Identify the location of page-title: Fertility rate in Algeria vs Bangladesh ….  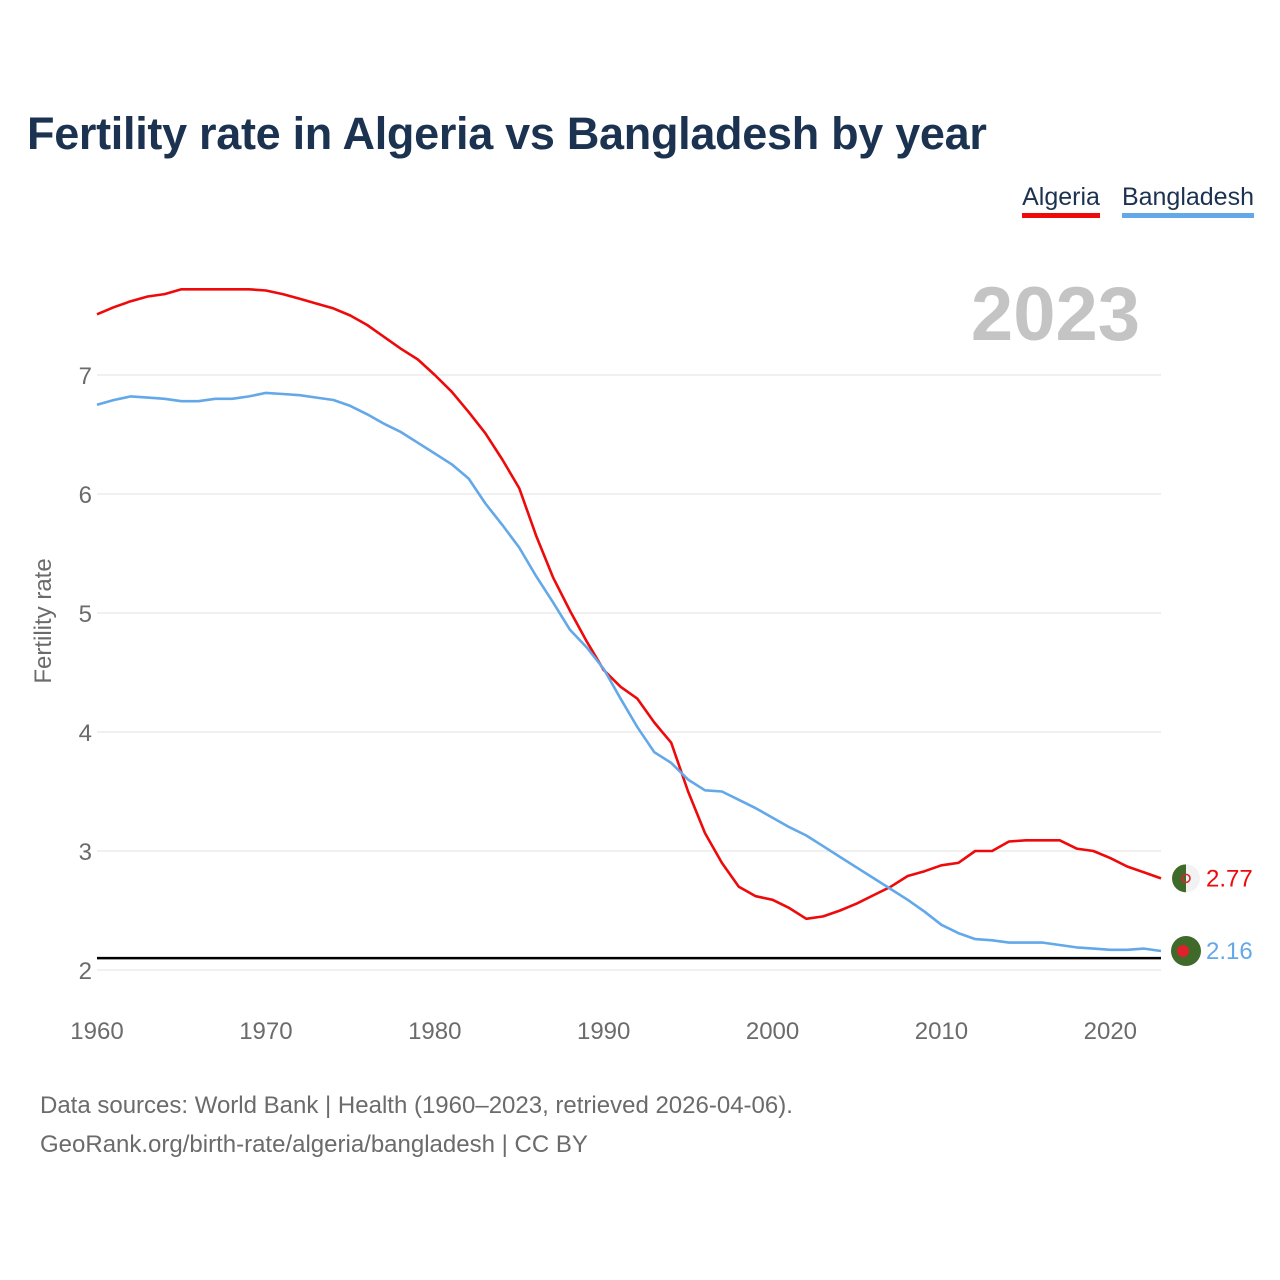
(507, 133).